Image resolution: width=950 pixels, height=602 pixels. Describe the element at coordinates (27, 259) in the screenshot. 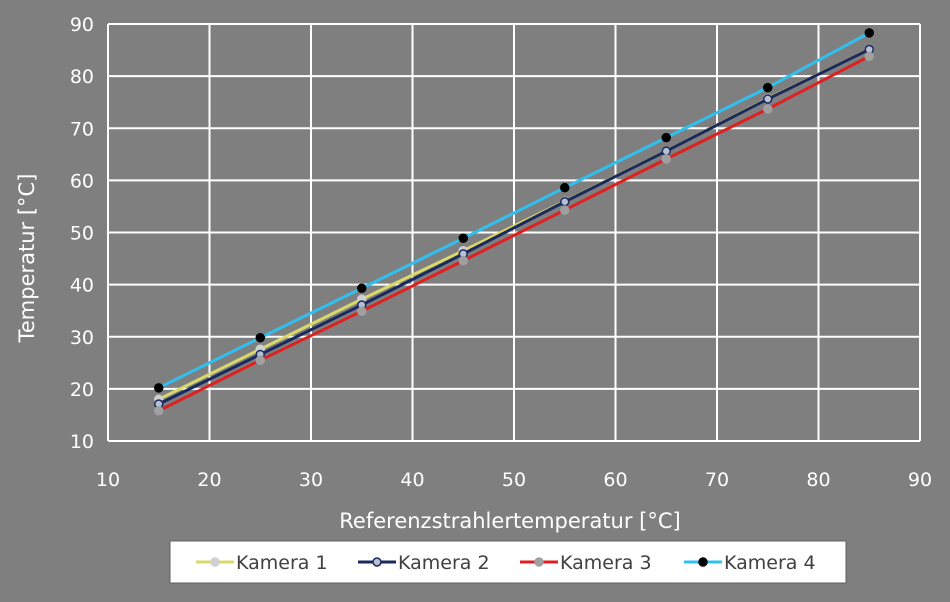

I see `y-axis-title: Temperatur [°C]` at that location.